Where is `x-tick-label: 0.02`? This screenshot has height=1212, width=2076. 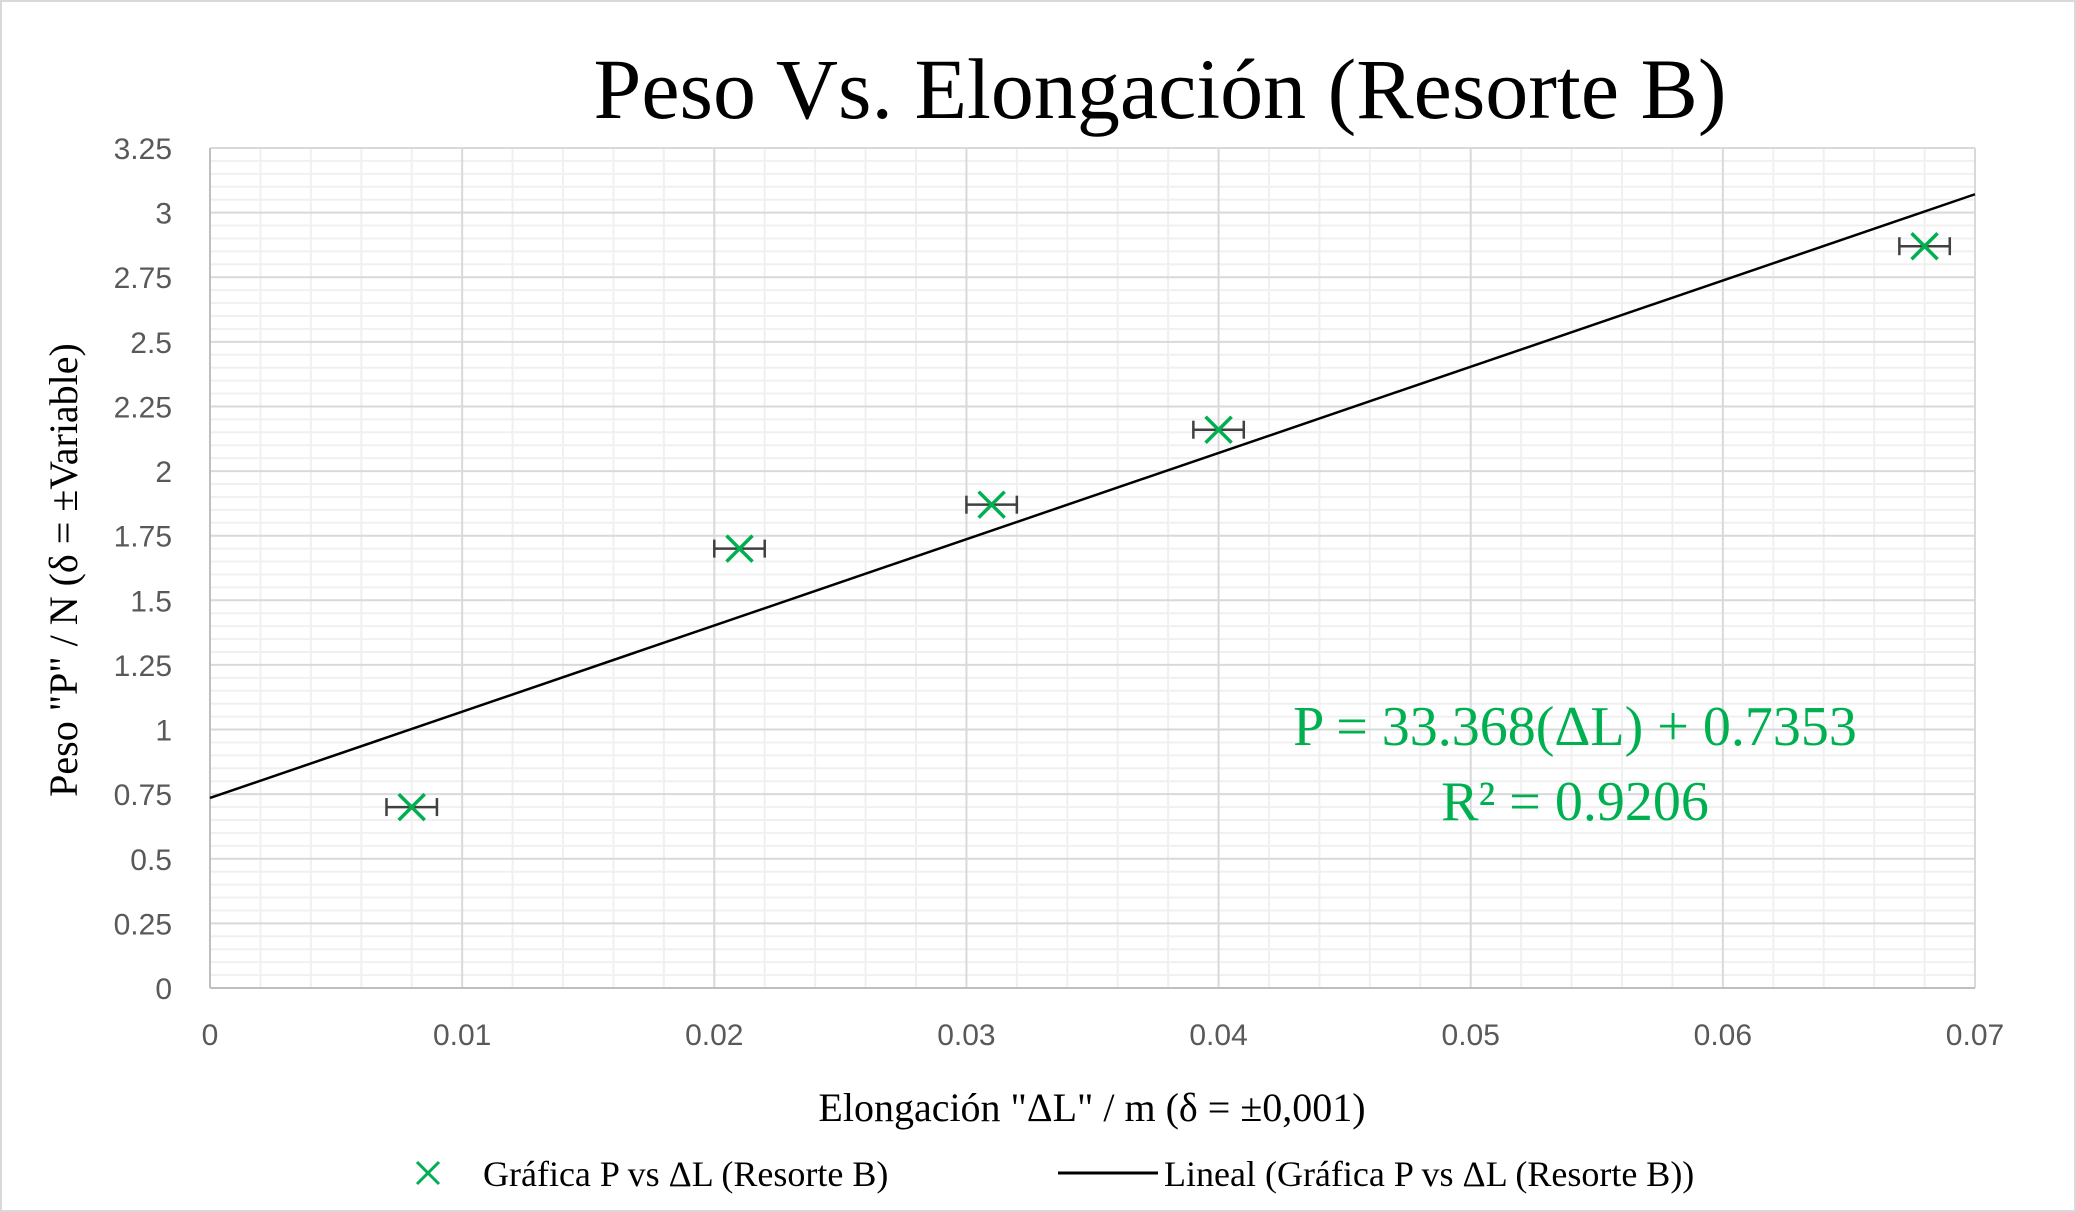
x-tick-label: 0.02 is located at coordinates (714, 1035).